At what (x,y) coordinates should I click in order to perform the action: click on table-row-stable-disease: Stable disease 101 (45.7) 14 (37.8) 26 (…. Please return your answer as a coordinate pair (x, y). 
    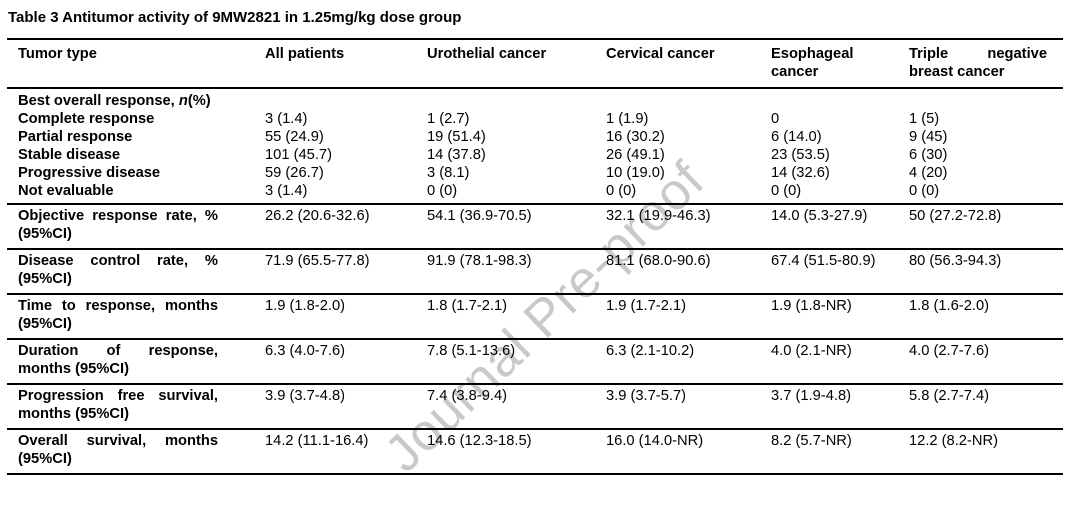
    Looking at the image, I should click on (535, 155).